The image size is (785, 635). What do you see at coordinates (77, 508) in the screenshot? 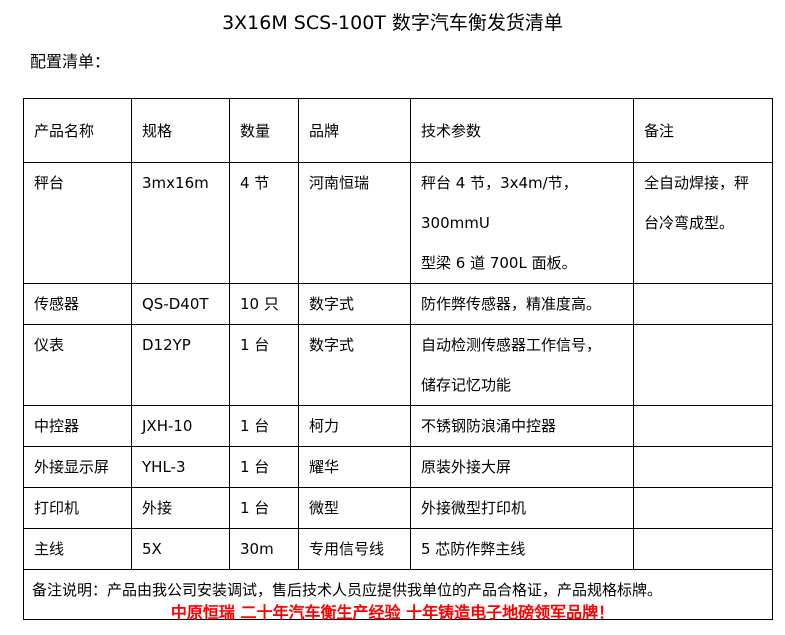
I see `product-name-cell: 打印机` at bounding box center [77, 508].